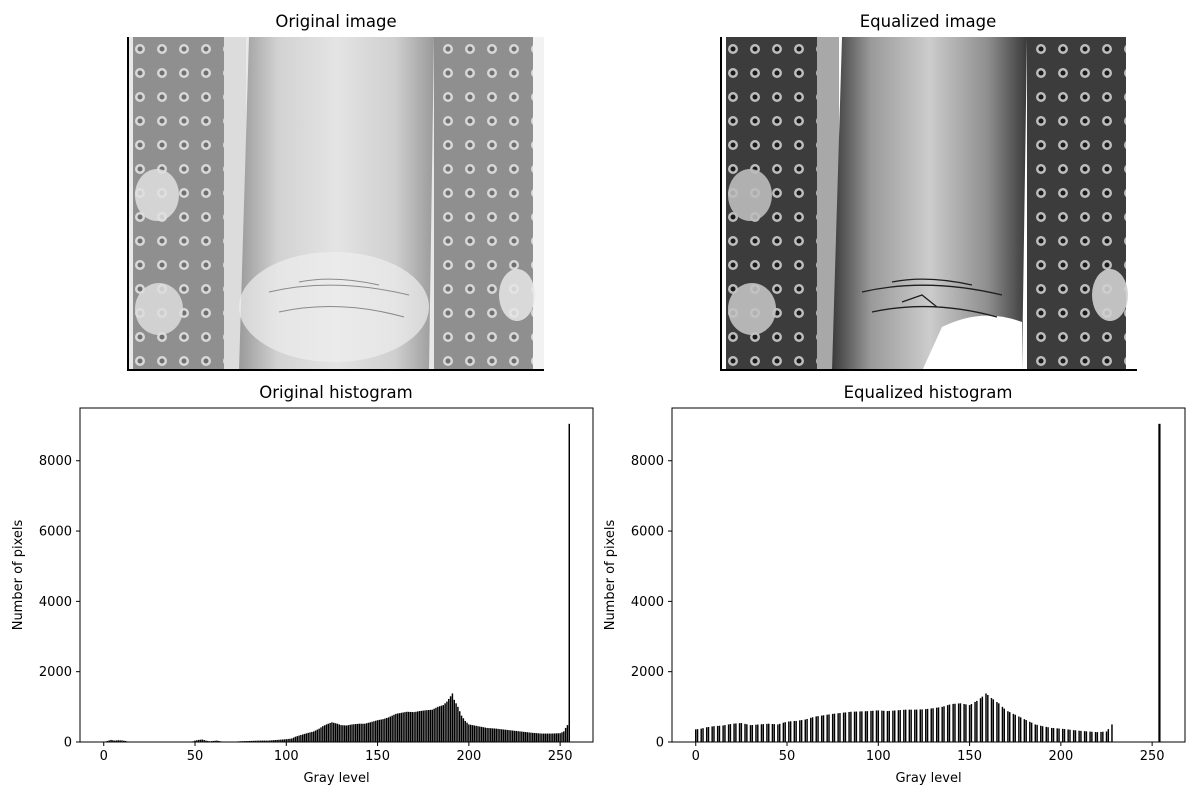 The width and height of the screenshot is (1200, 800). I want to click on original-hist-xtick-label: 200, so click(468, 756).